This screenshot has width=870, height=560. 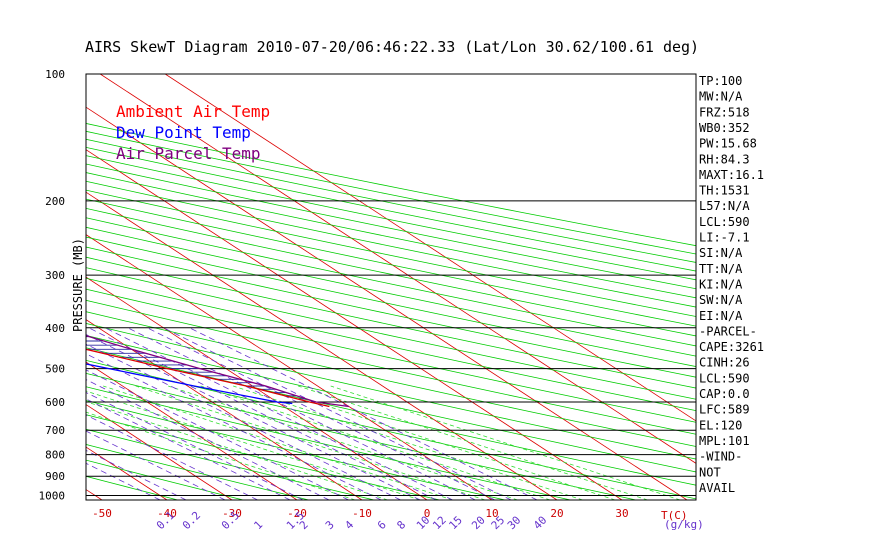 I want to click on pressure-tick-label: 500, so click(x=55, y=369).